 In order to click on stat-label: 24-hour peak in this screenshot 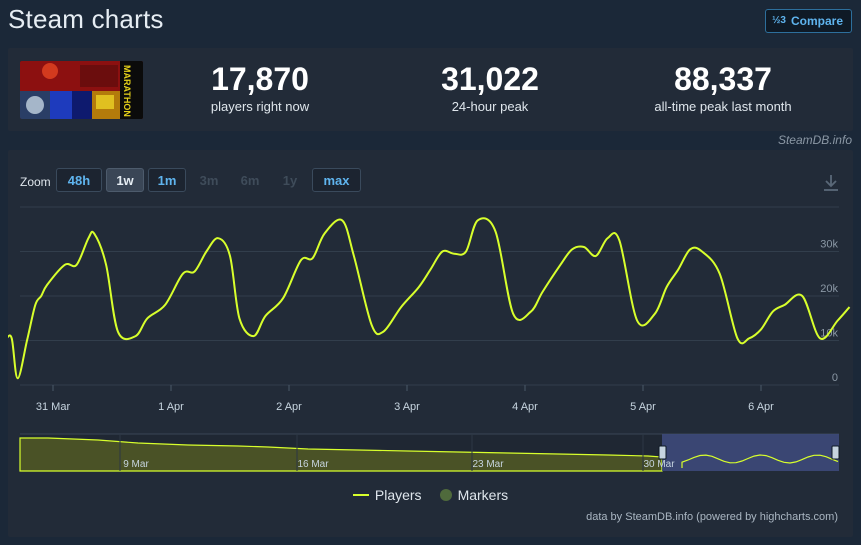, I will do `click(490, 106)`.